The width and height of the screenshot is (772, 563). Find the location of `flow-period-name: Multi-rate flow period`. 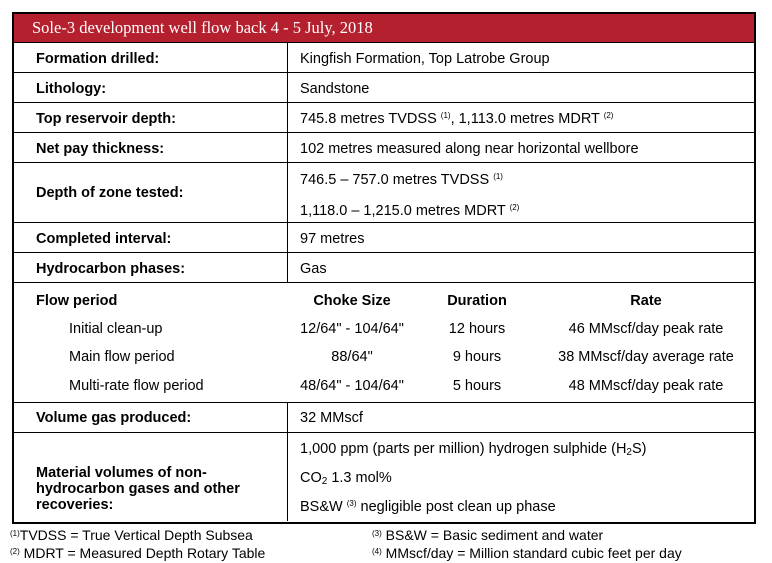

flow-period-name: Multi-rate flow period is located at coordinates (136, 386).